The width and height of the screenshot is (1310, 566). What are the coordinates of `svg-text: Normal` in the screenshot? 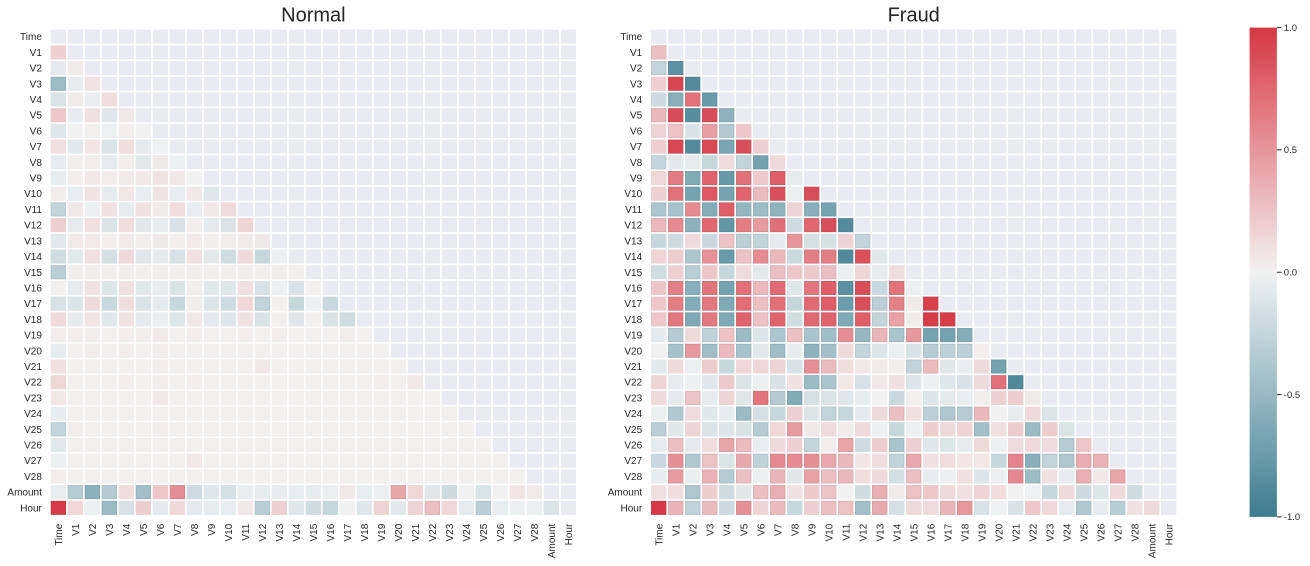 It's located at (313, 16).